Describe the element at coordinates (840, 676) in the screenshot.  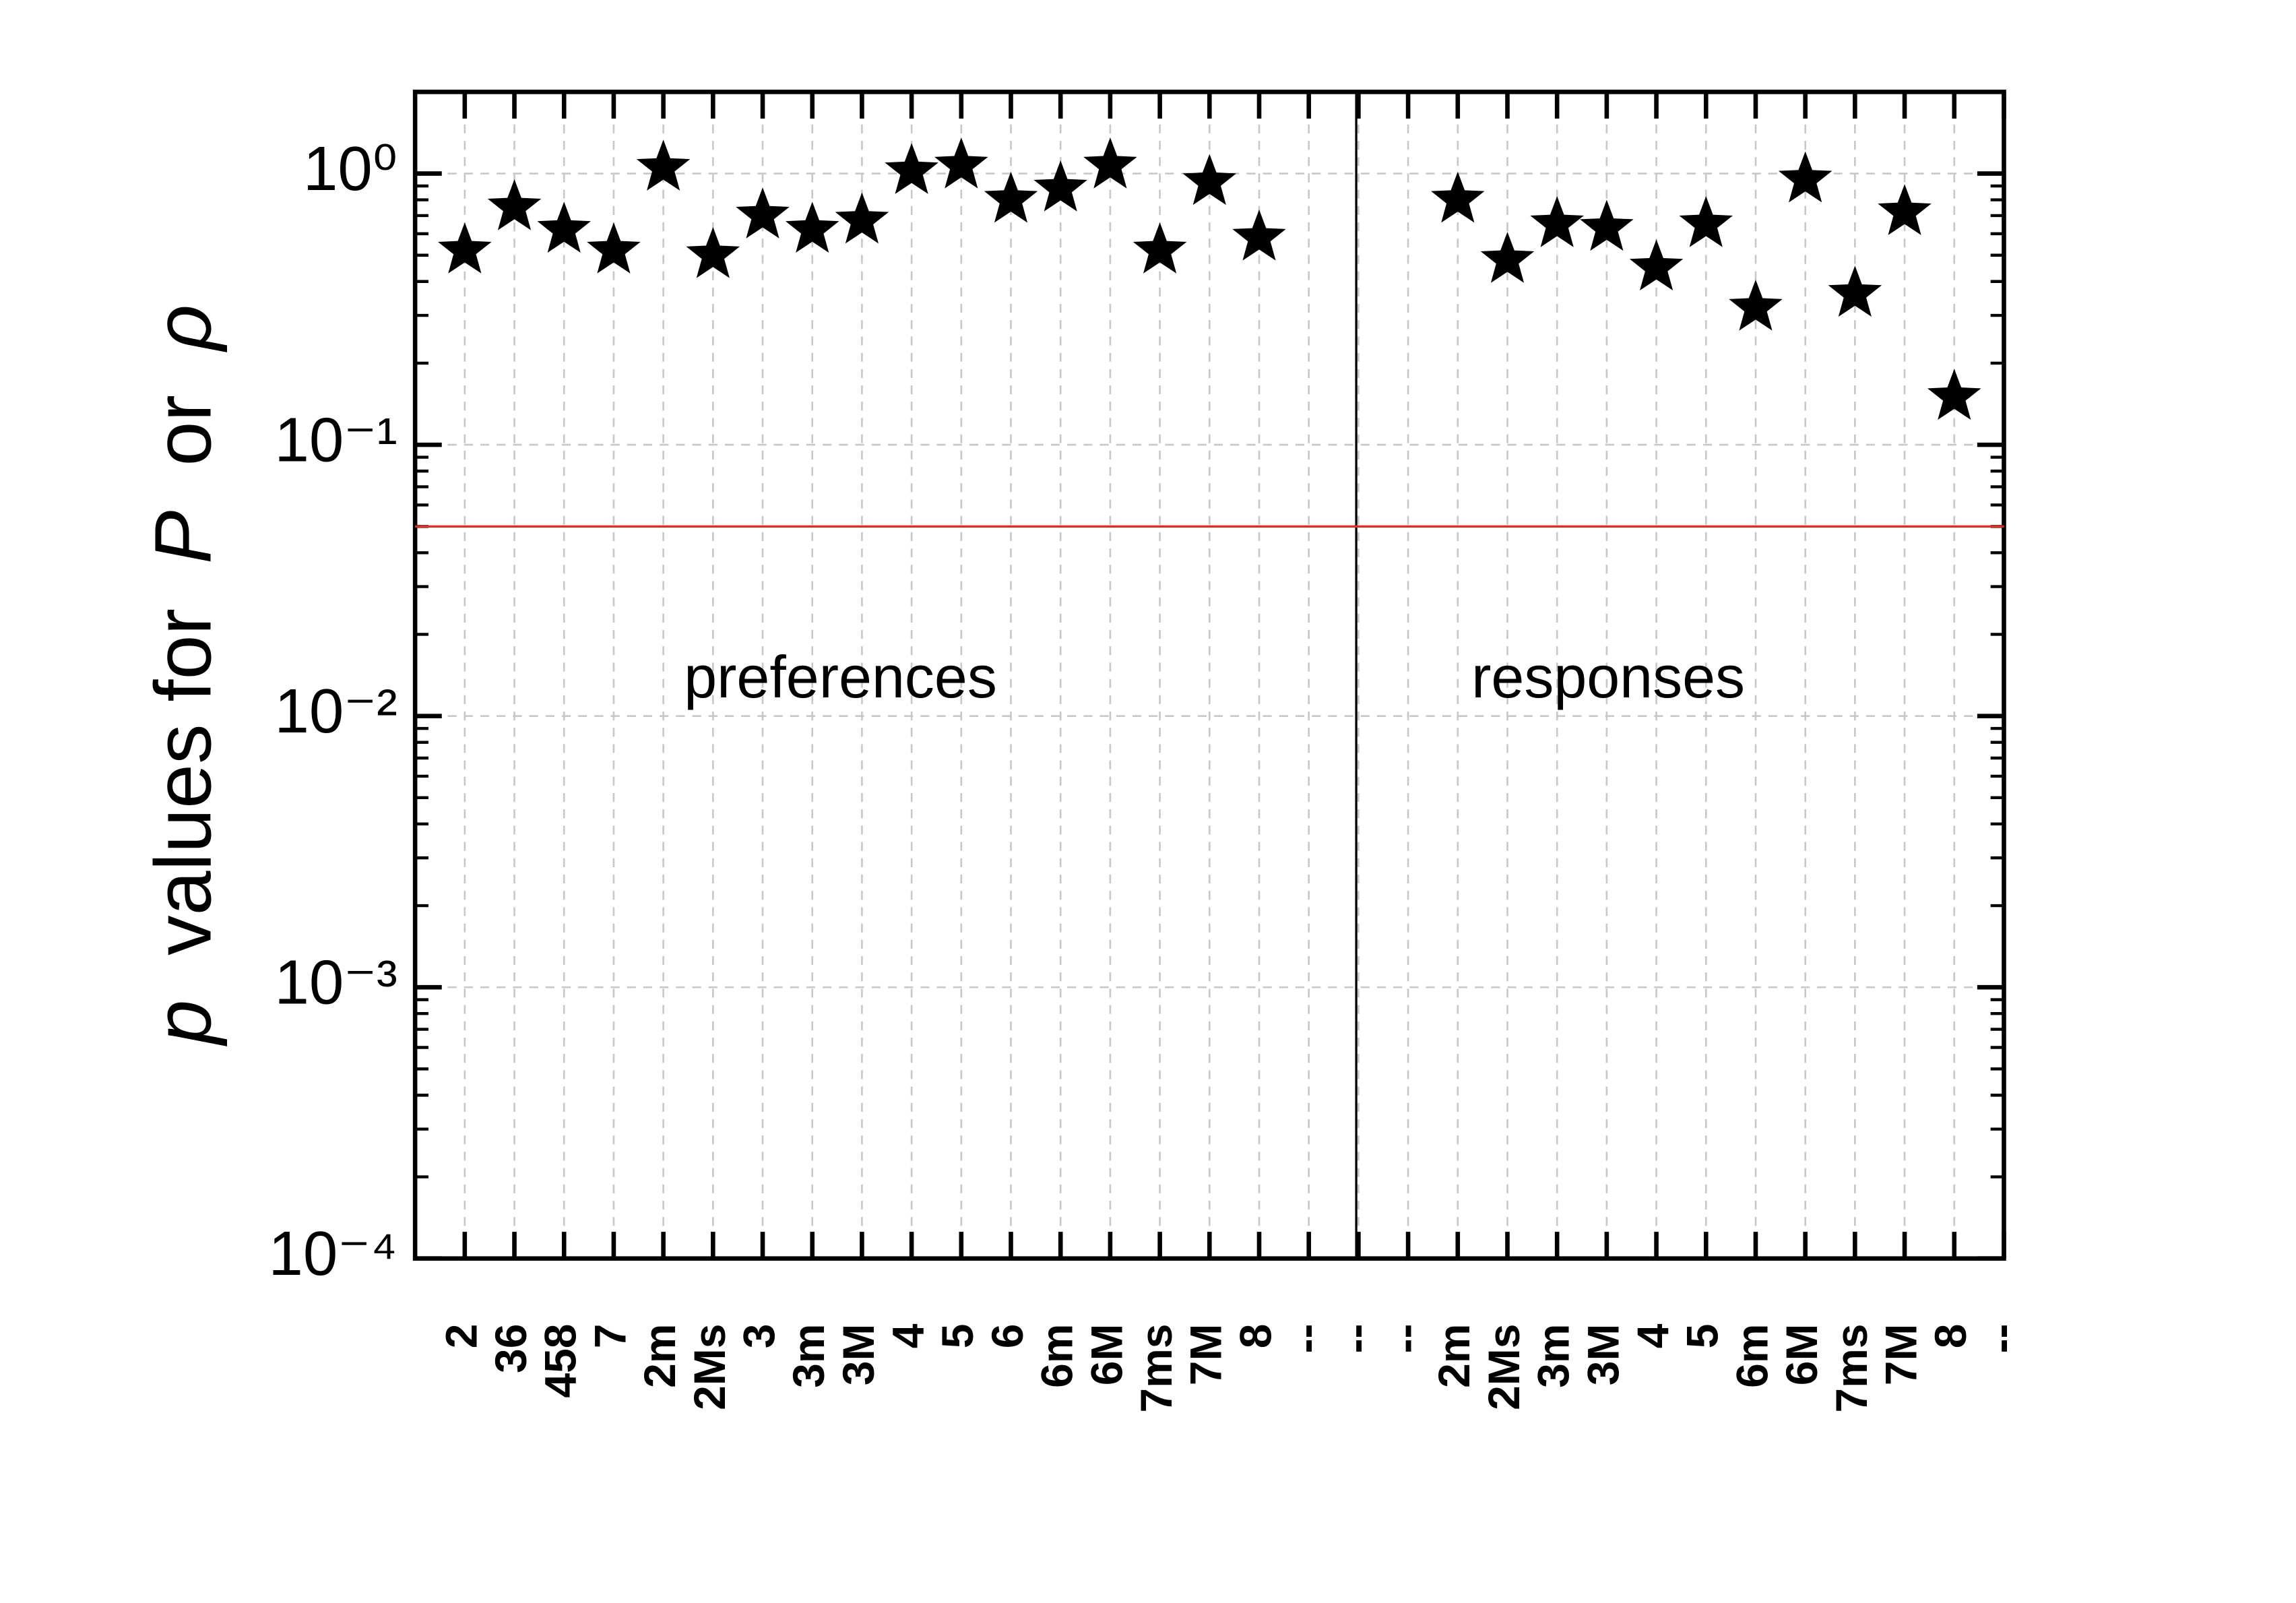
I see `annotation: preferences` at that location.